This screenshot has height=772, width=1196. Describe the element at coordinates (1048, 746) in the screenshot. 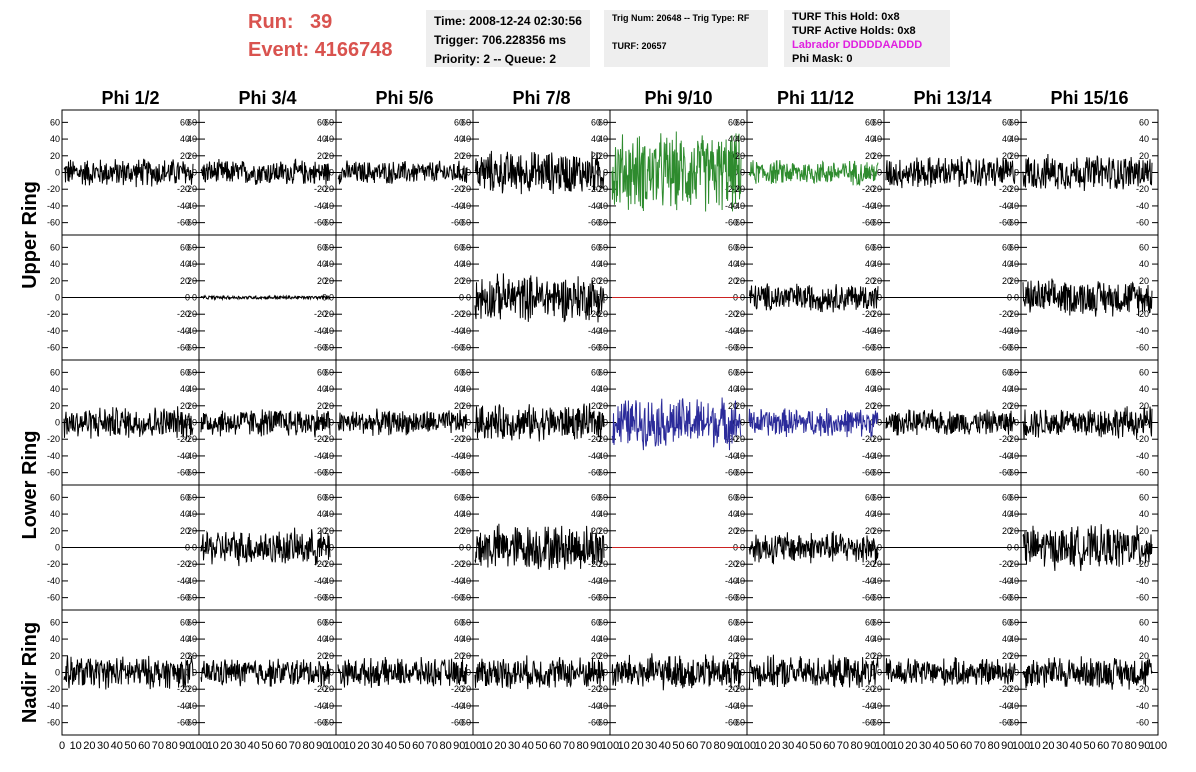

I see `x-tick-label: 20` at that location.